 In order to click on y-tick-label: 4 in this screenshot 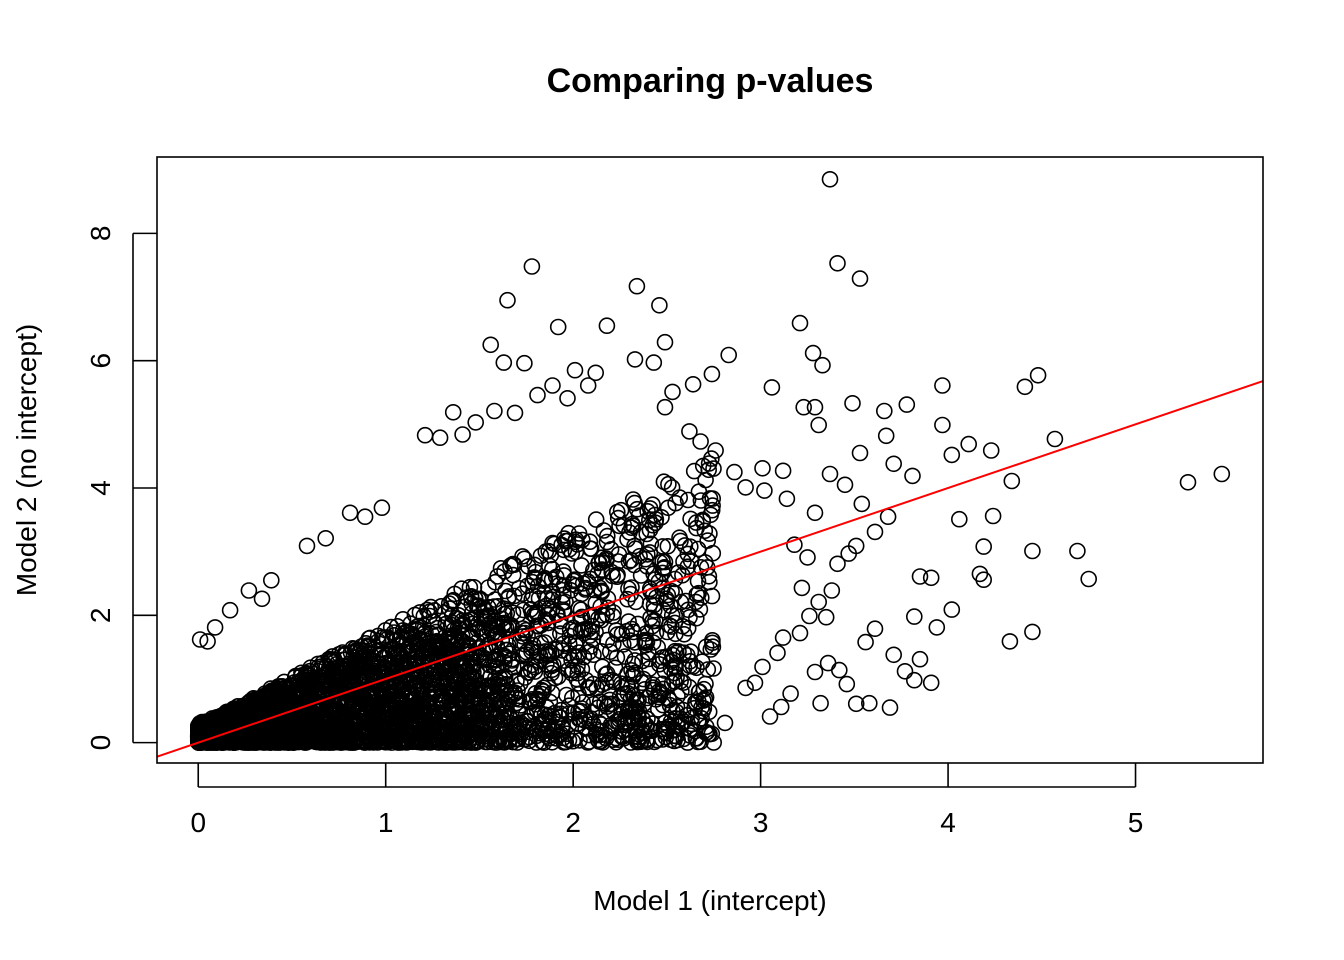, I will do `click(100, 488)`.